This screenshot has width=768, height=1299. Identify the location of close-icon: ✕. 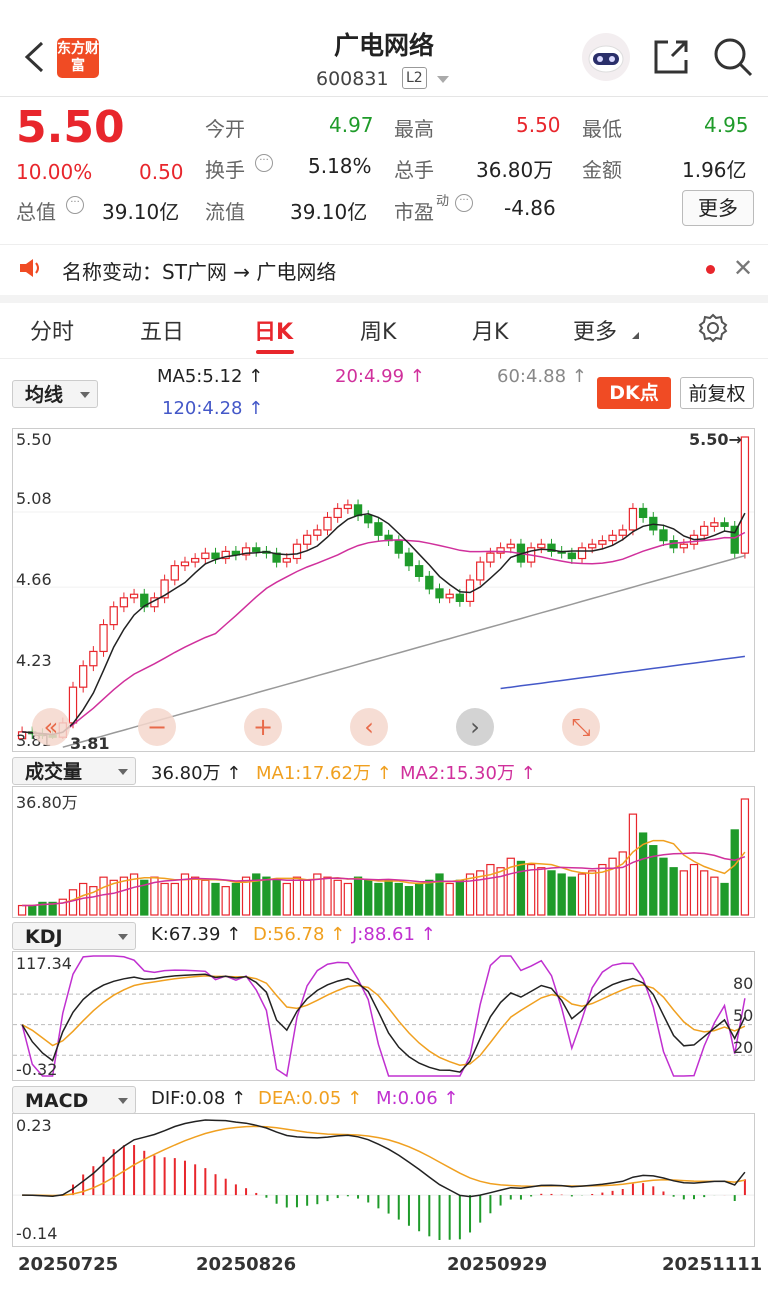
(743, 268).